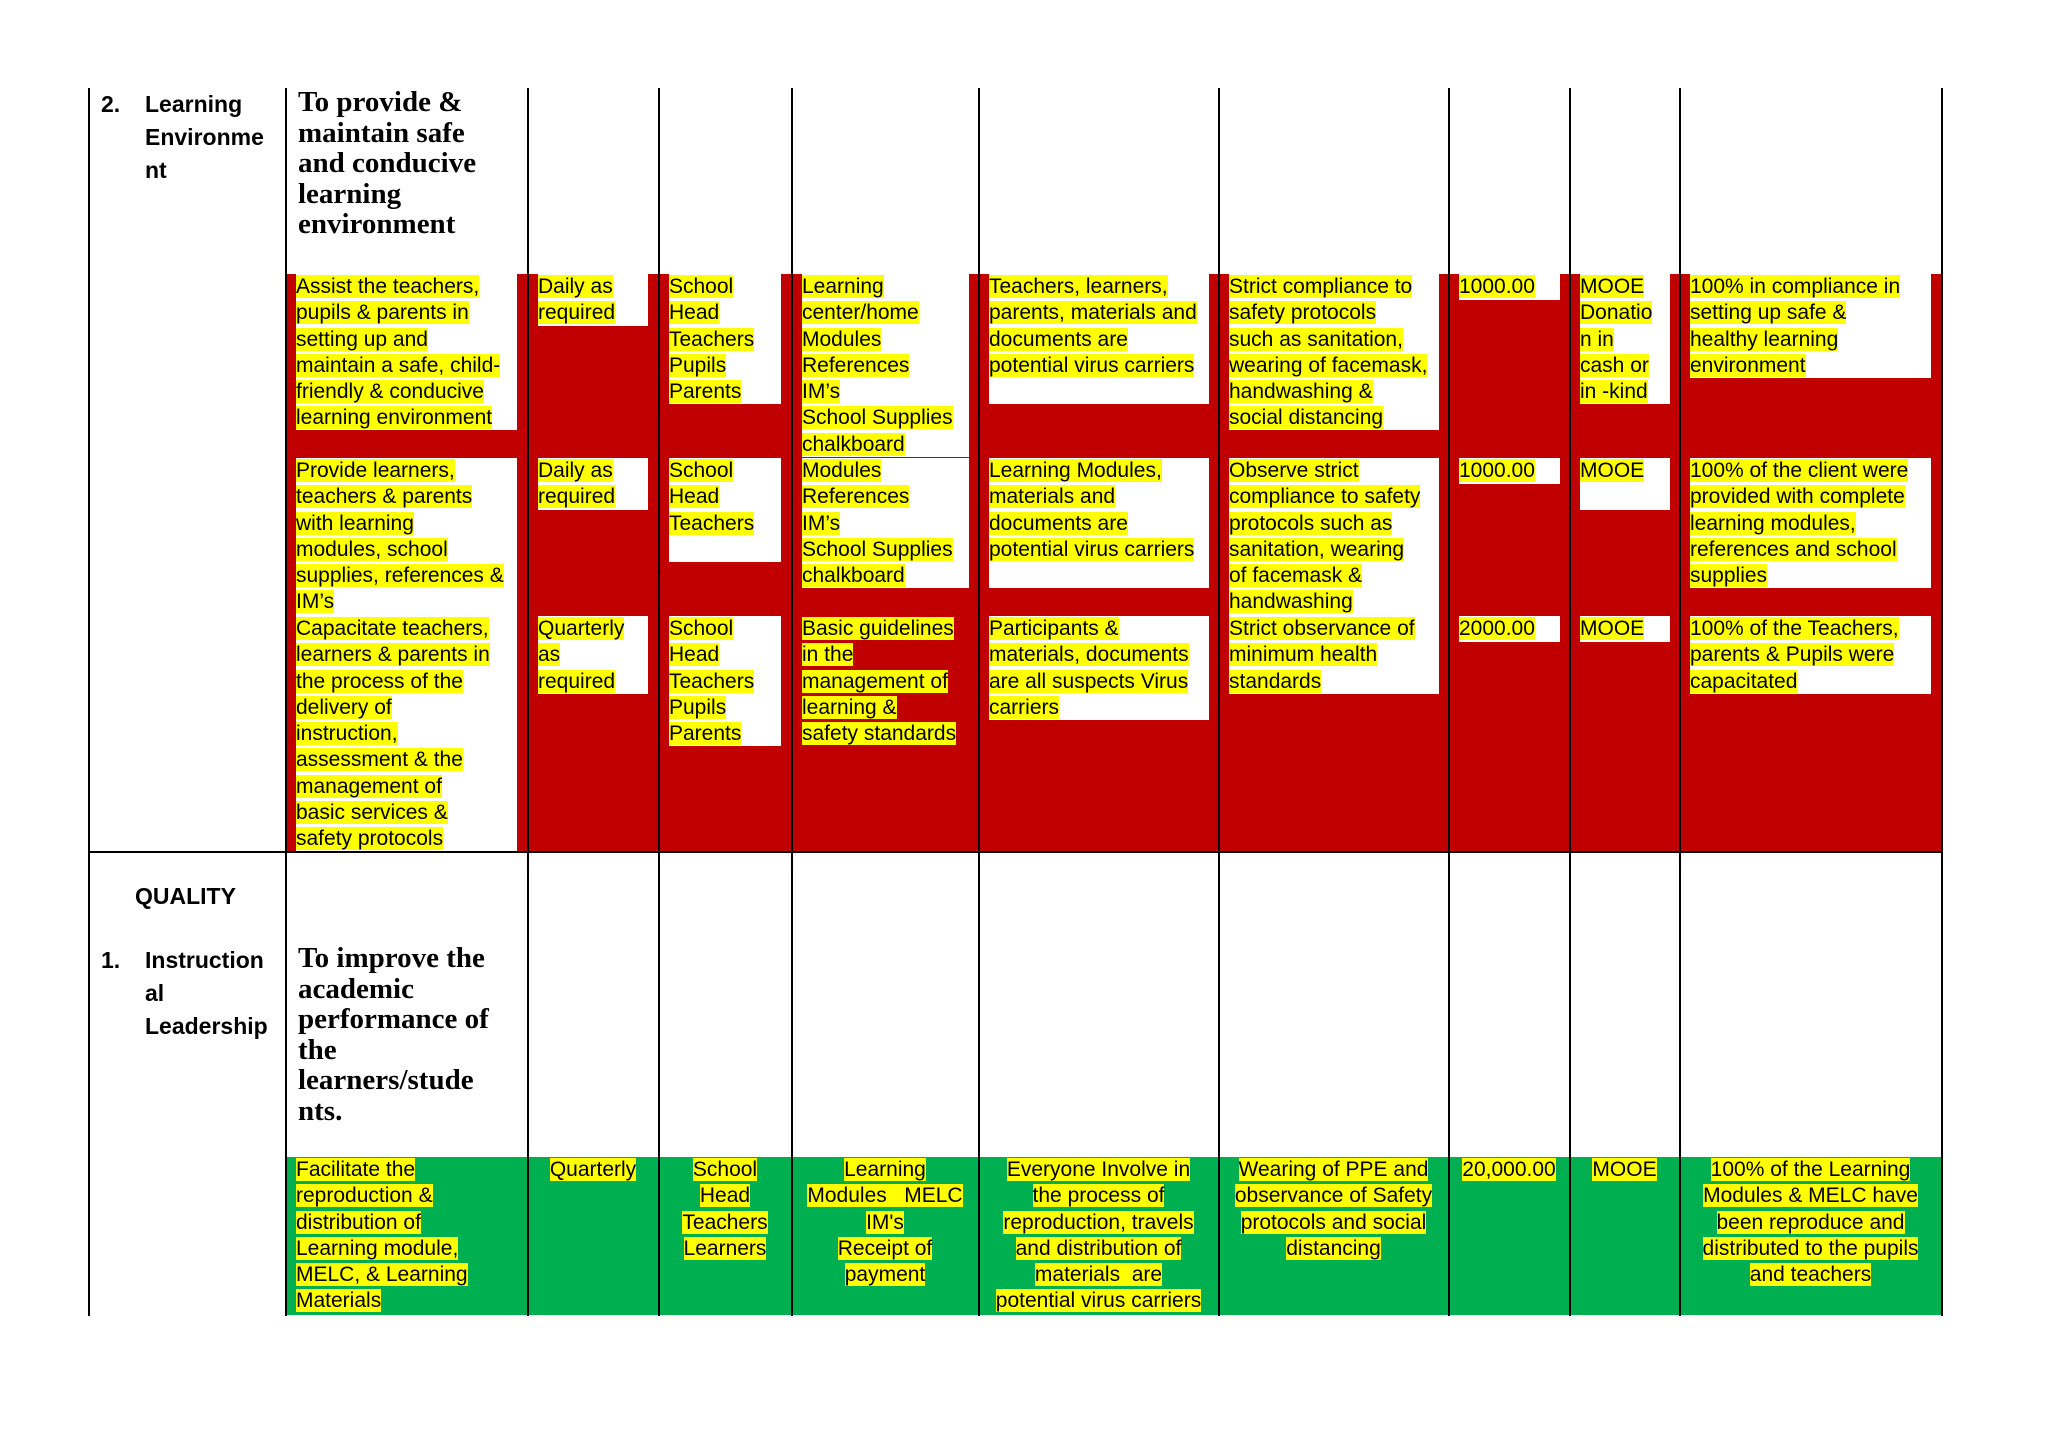 The height and width of the screenshot is (1448, 2048). What do you see at coordinates (206, 993) in the screenshot?
I see `section-label: Instruction al Leadership` at bounding box center [206, 993].